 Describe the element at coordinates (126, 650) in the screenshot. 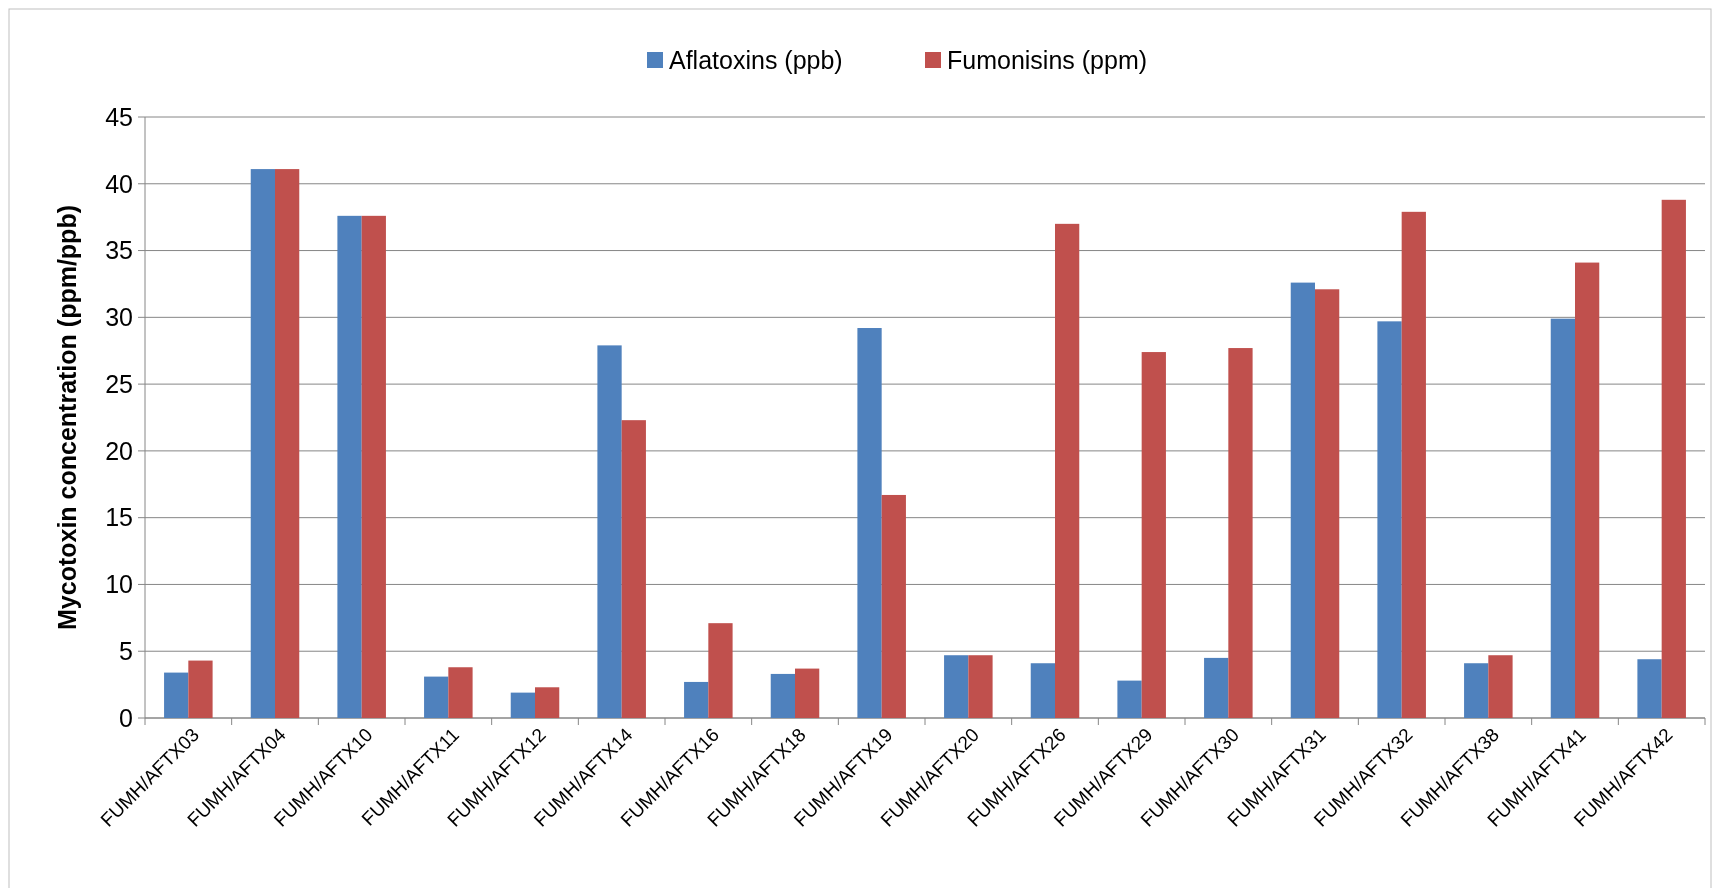

I see `y-tick-label: 5` at that location.